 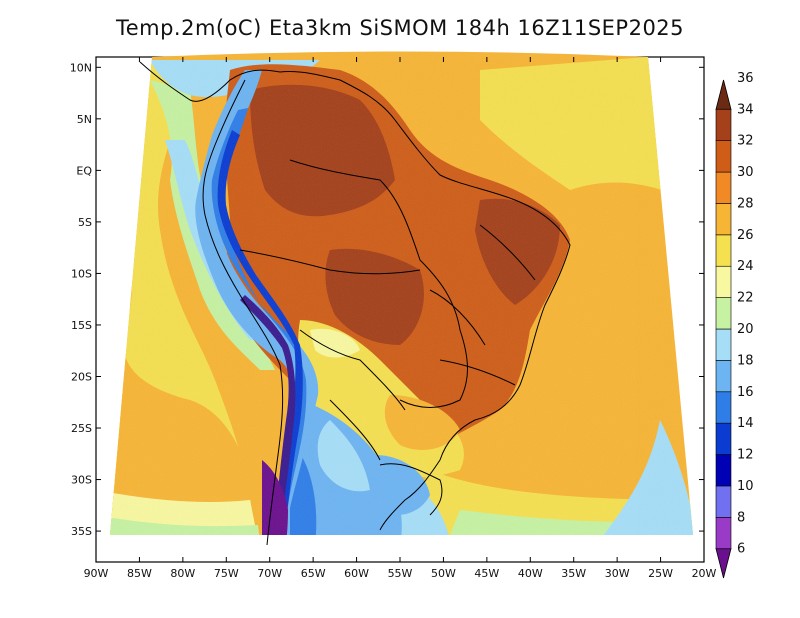 What do you see at coordinates (411, 489) in the screenshot?
I see `border-uruguay` at bounding box center [411, 489].